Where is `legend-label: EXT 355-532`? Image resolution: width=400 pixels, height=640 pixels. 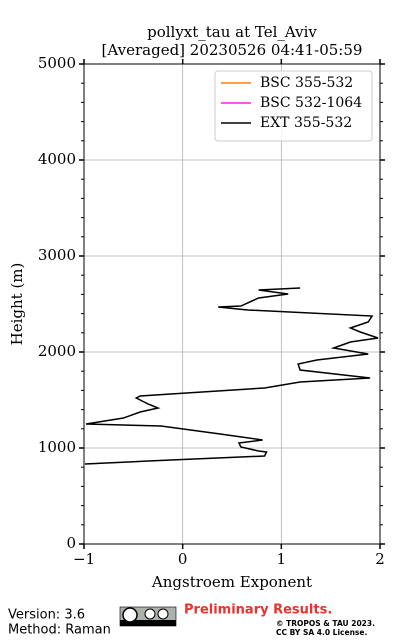 legend-label: EXT 355-532 is located at coordinates (306, 123).